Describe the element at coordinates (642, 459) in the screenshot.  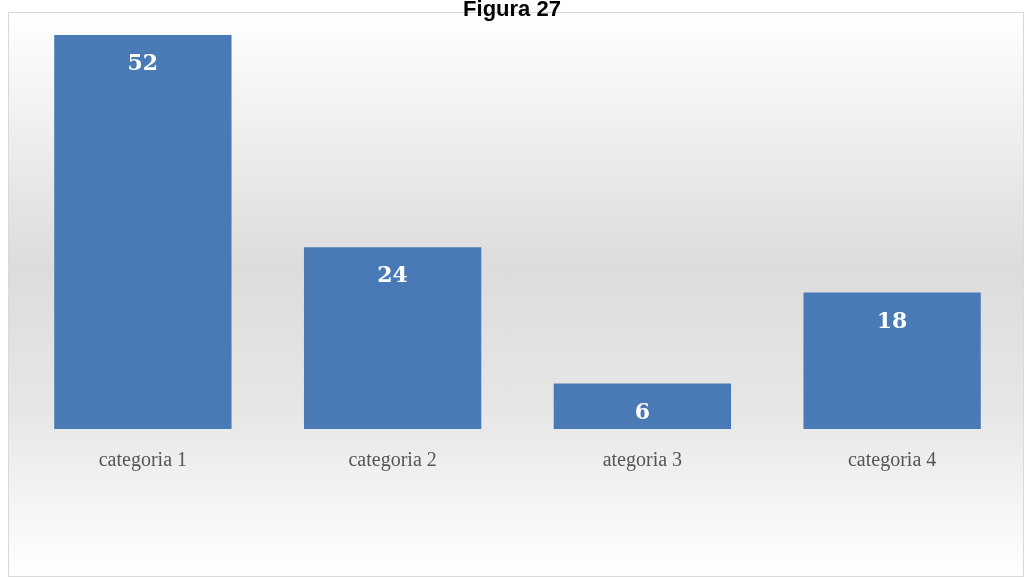
I see `x-tick-label: ategoria 3` at that location.